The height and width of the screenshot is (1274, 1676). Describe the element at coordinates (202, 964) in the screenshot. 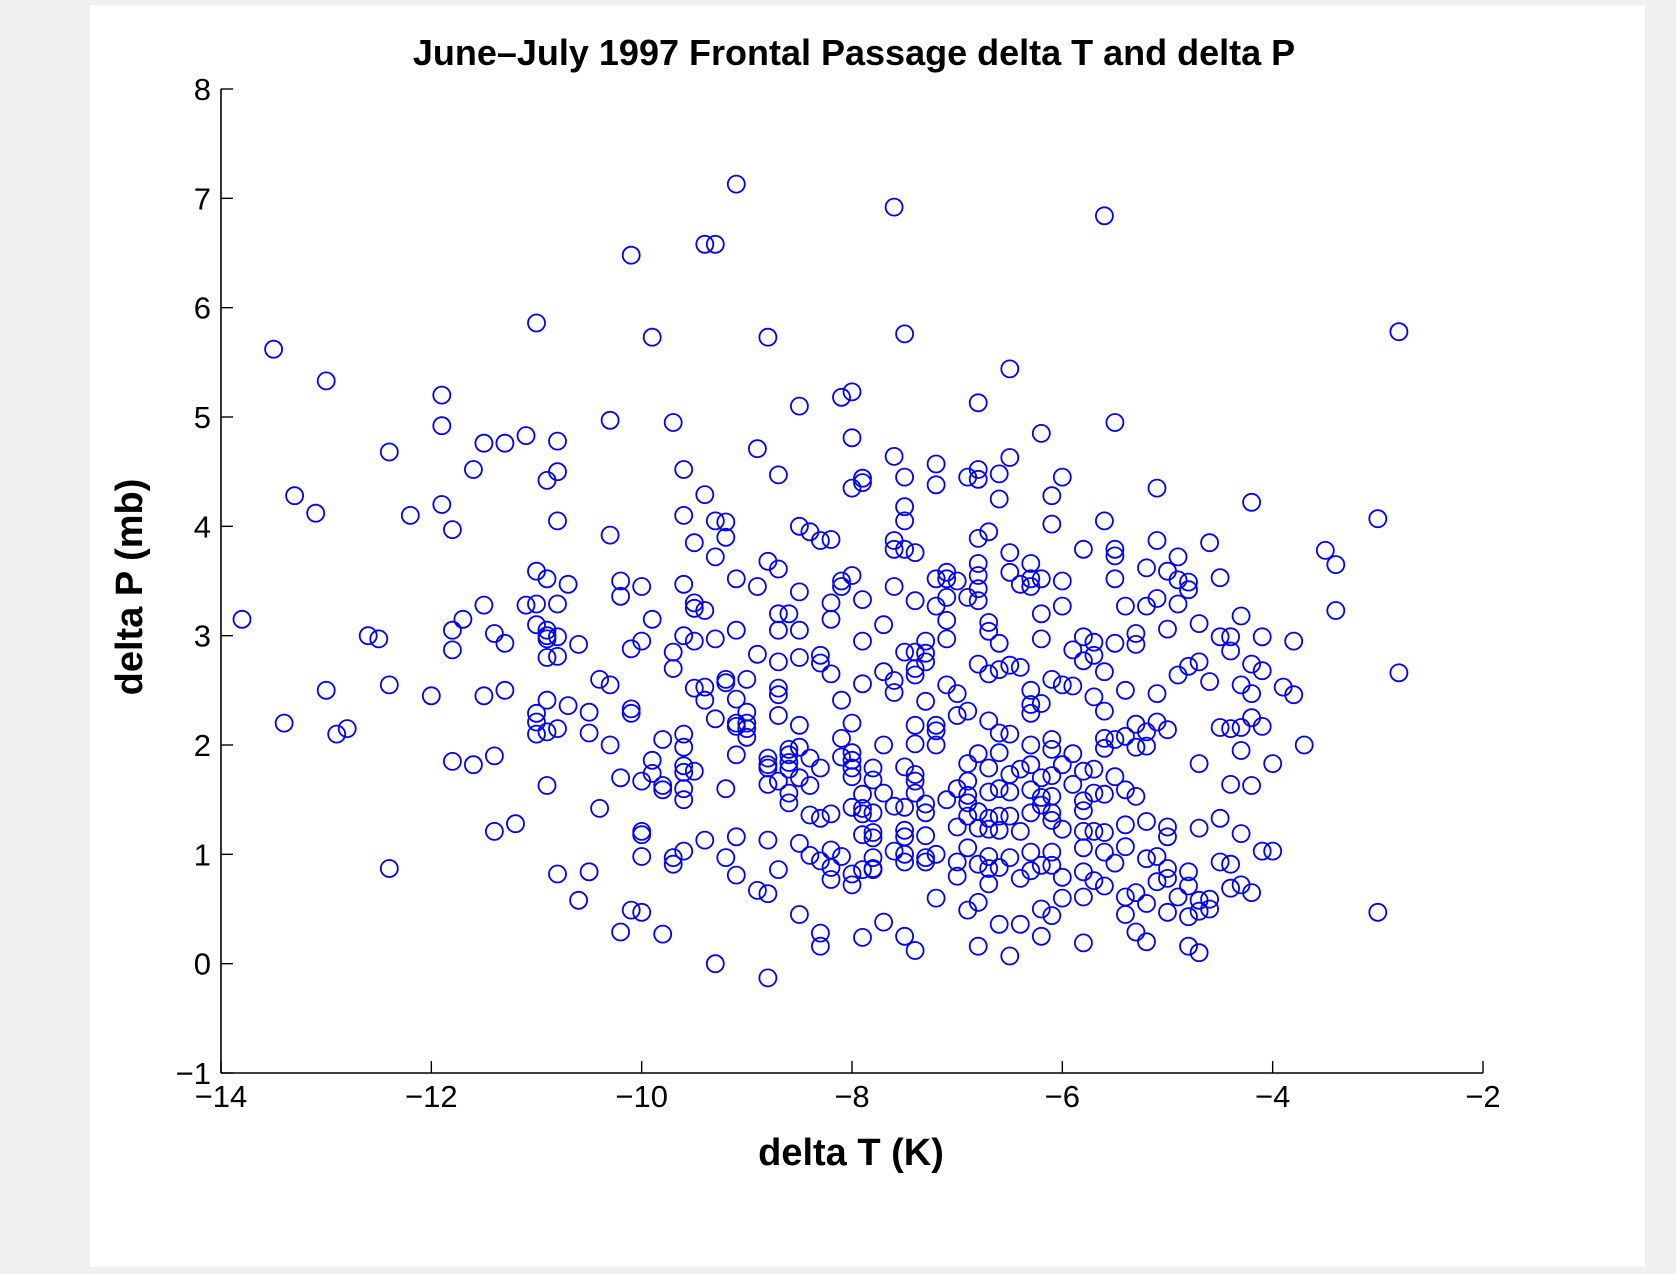

I see `y-tick-label: 0` at that location.